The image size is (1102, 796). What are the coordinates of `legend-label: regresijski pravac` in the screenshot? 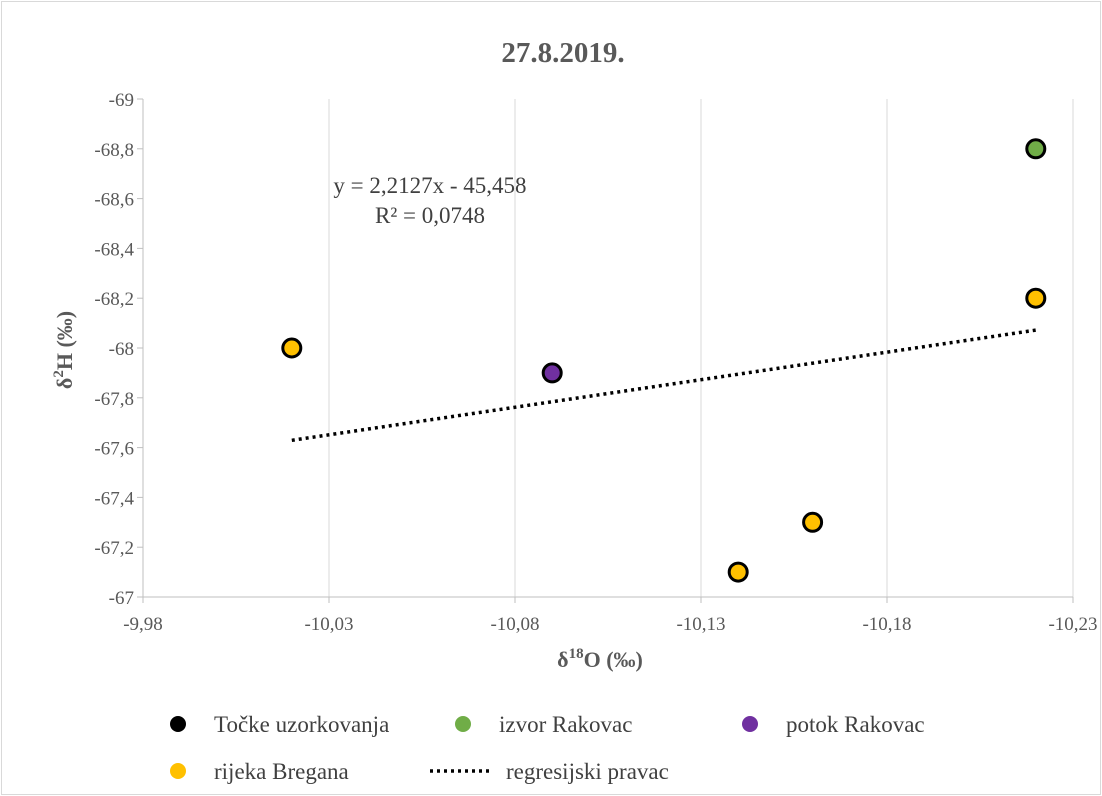 It's located at (587, 771).